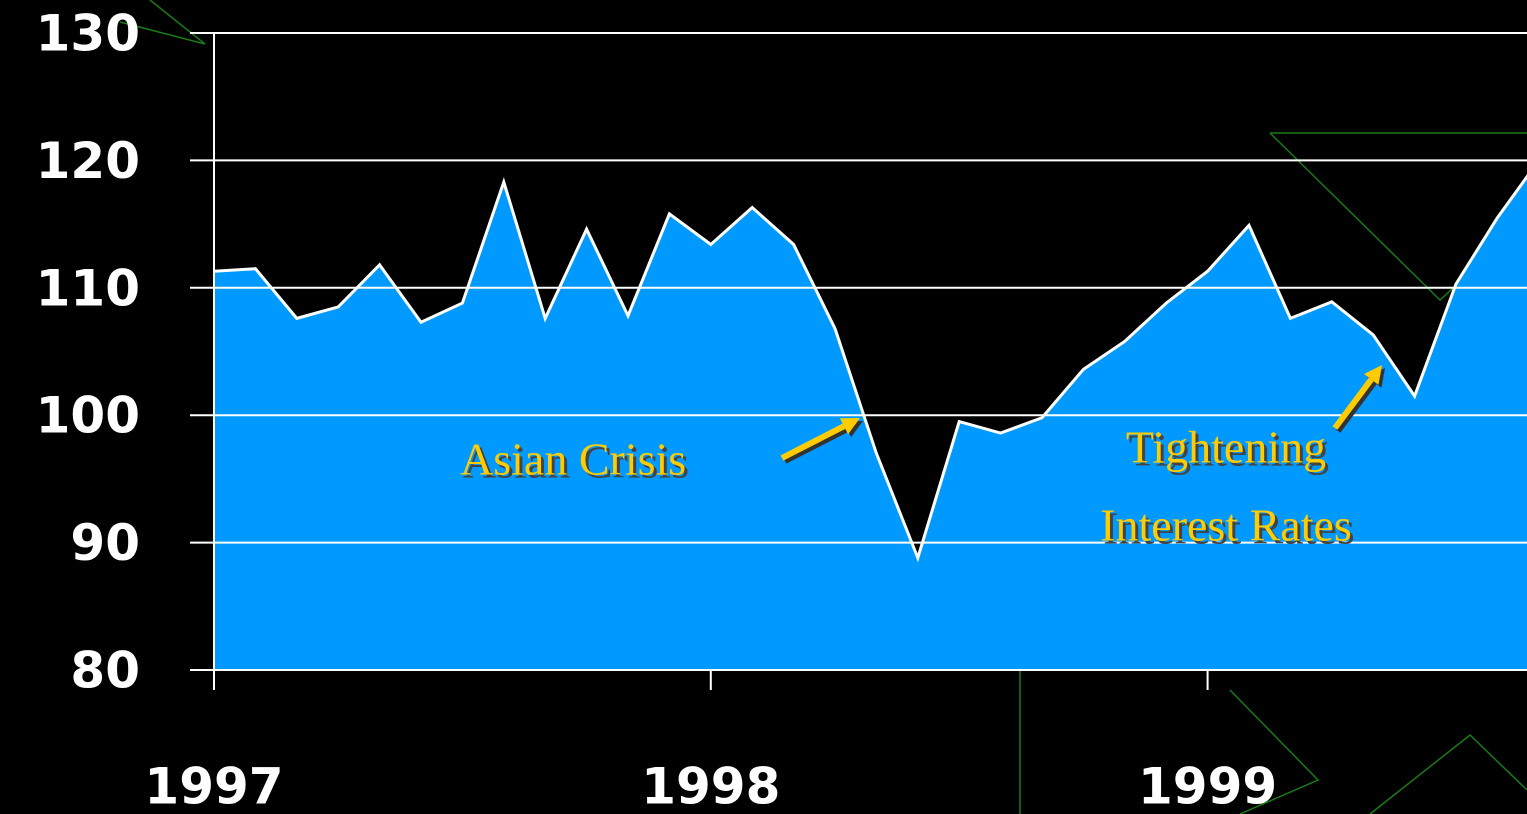 This screenshot has width=1527, height=814. Describe the element at coordinates (105, 543) in the screenshot. I see `y-tick-label: 90` at that location.